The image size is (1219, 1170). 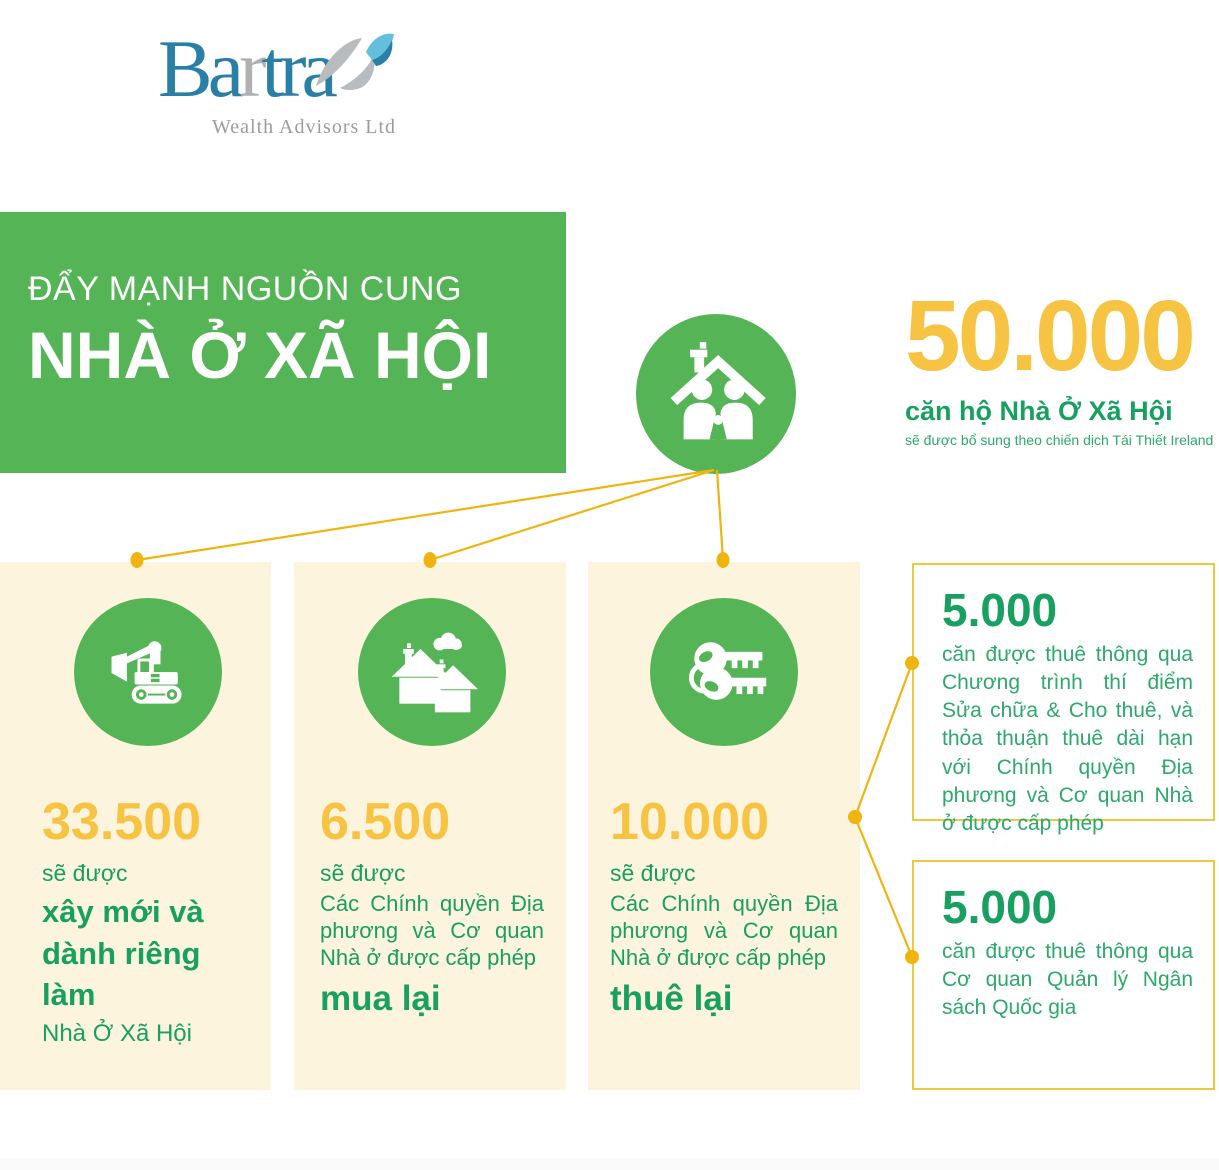 I want to click on bird-icon, so click(x=355, y=62).